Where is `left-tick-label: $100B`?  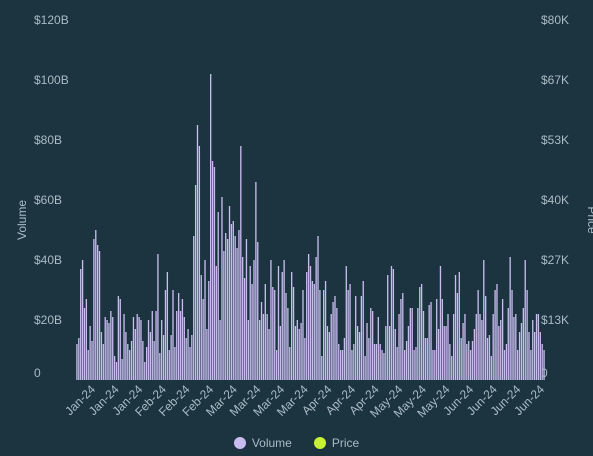
left-tick-label: $100B is located at coordinates (51, 80).